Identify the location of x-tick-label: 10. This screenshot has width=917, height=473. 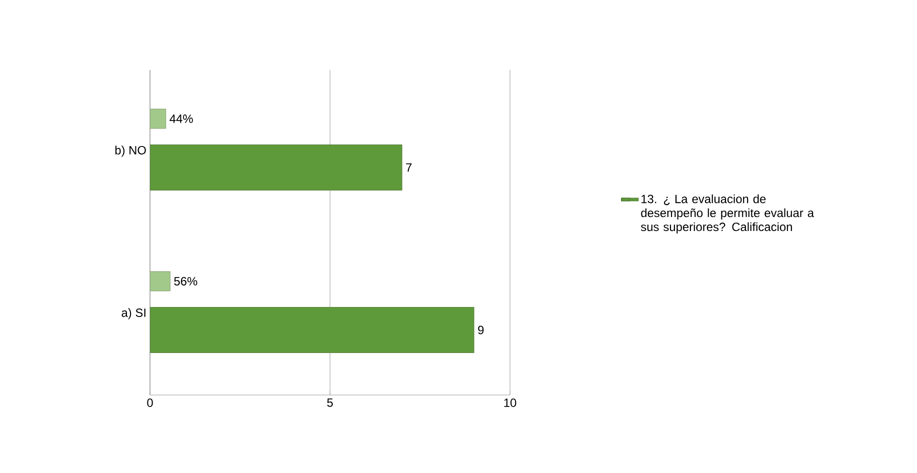
(510, 402).